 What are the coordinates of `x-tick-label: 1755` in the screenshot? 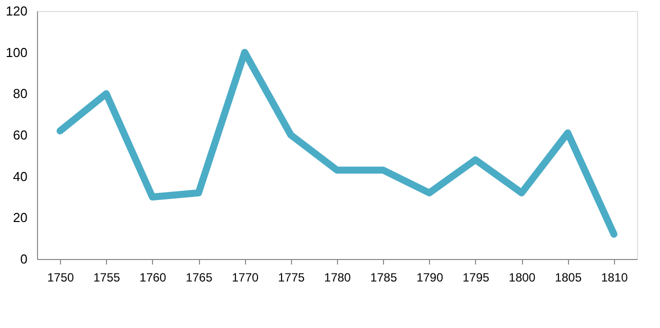 It's located at (106, 277).